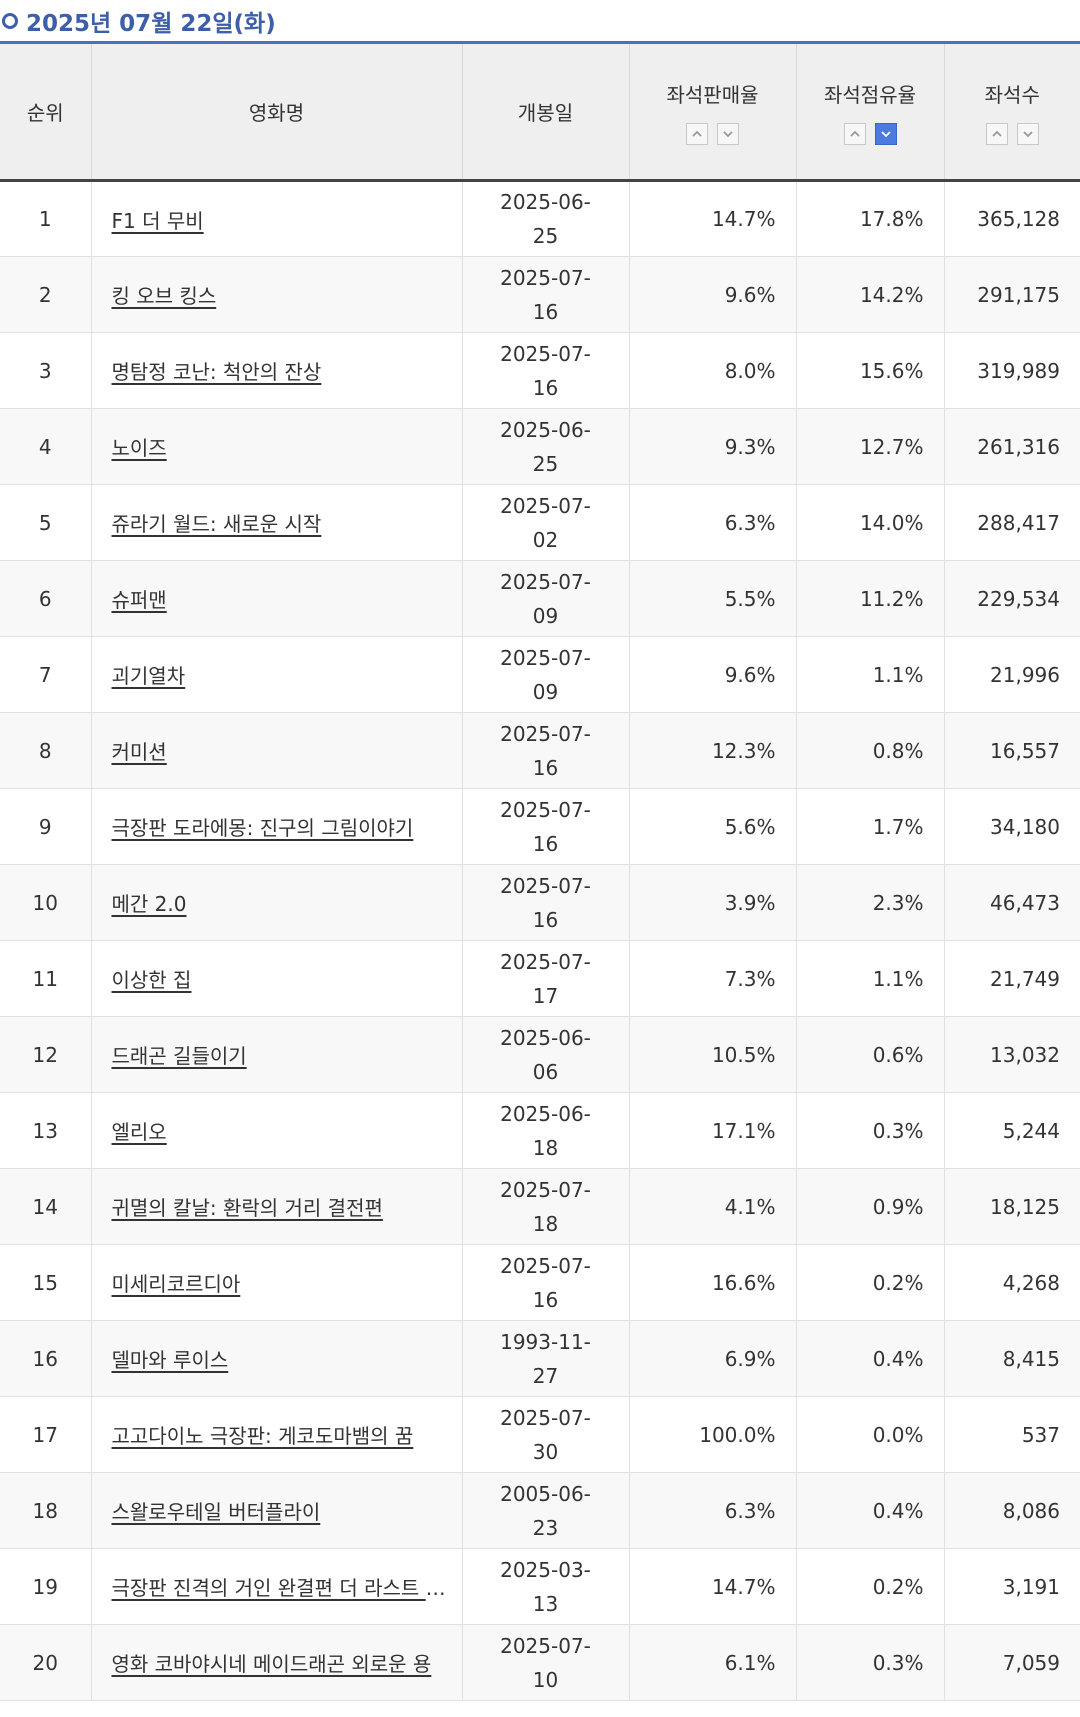 Image resolution: width=1080 pixels, height=1717 pixels. I want to click on table-row: 13 엘리오 2025-06-18 17.1% 0.3% 5,244, so click(540, 1130).